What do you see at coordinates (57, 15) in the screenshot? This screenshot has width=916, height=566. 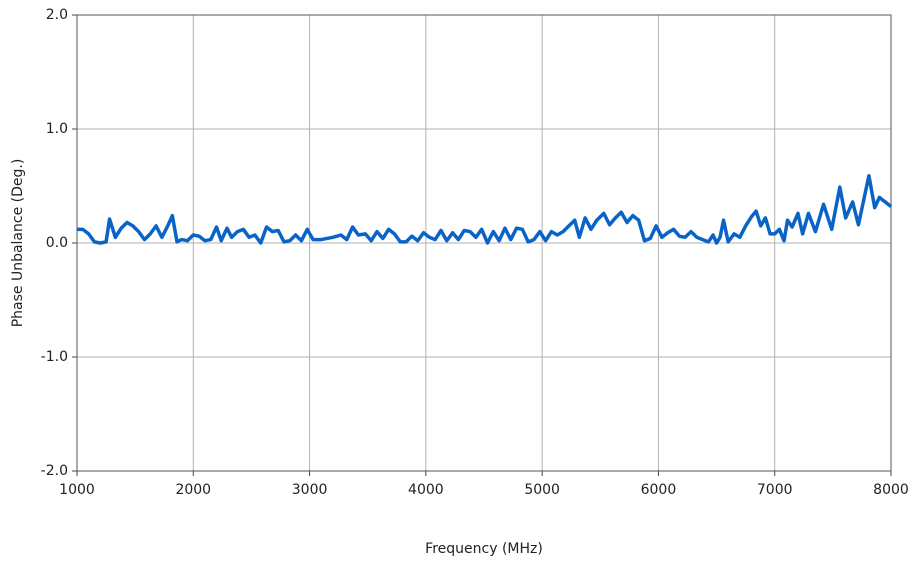 I see `y-tick-label: 2.0` at bounding box center [57, 15].